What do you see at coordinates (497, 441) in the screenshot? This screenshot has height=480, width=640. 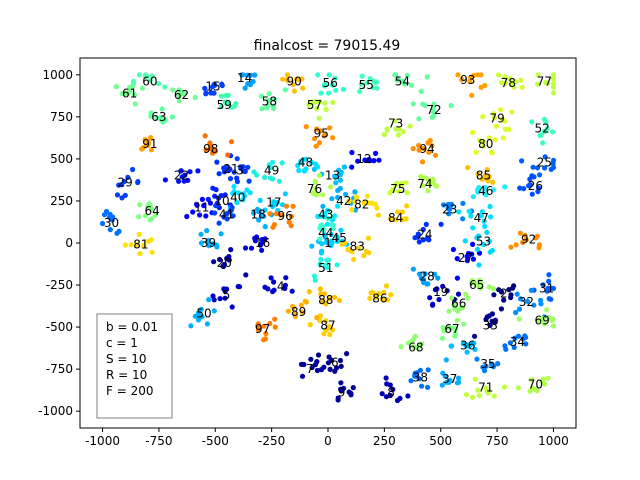 I see `x-tick-label: 750` at bounding box center [497, 441].